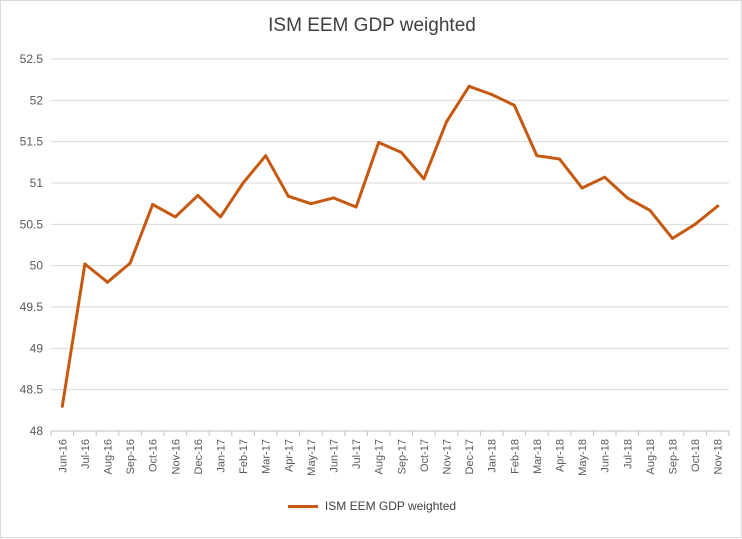 The height and width of the screenshot is (539, 742). Describe the element at coordinates (244, 456) in the screenshot. I see `x-tick-label: Feb-17` at that location.